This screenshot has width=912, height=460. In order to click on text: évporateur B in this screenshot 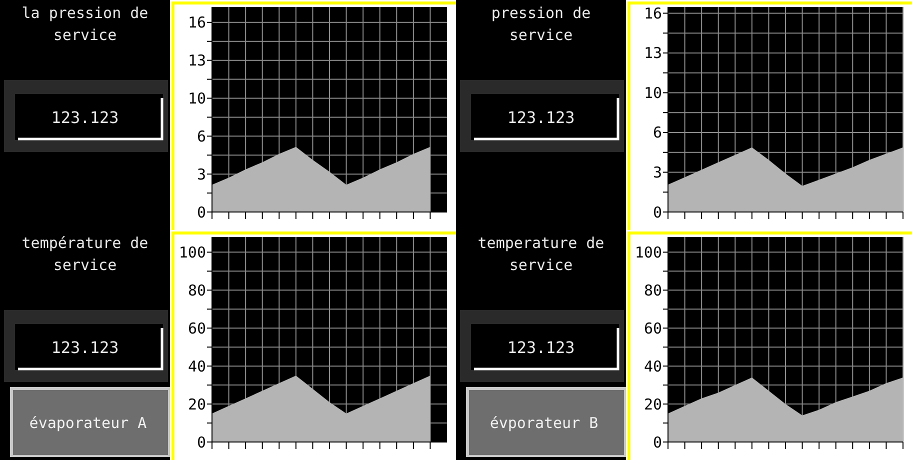, I will do `click(544, 423)`.